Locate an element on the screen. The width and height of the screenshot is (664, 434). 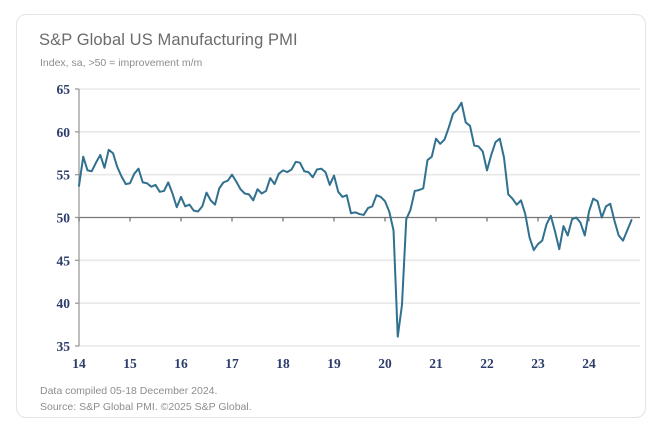
y-tick-label: 50 is located at coordinates (64, 218).